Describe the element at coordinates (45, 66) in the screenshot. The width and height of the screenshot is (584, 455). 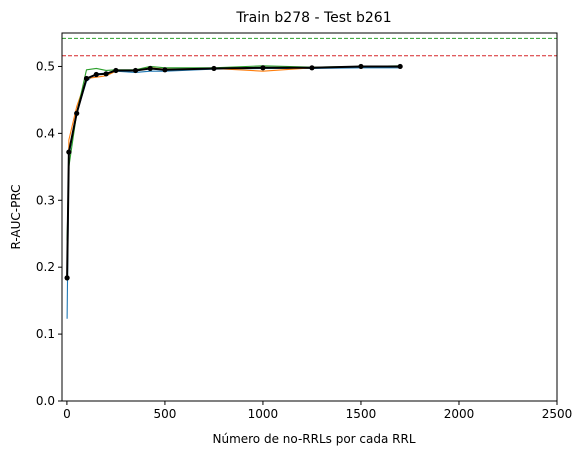
I see `y-tick-label: 0.5` at that location.